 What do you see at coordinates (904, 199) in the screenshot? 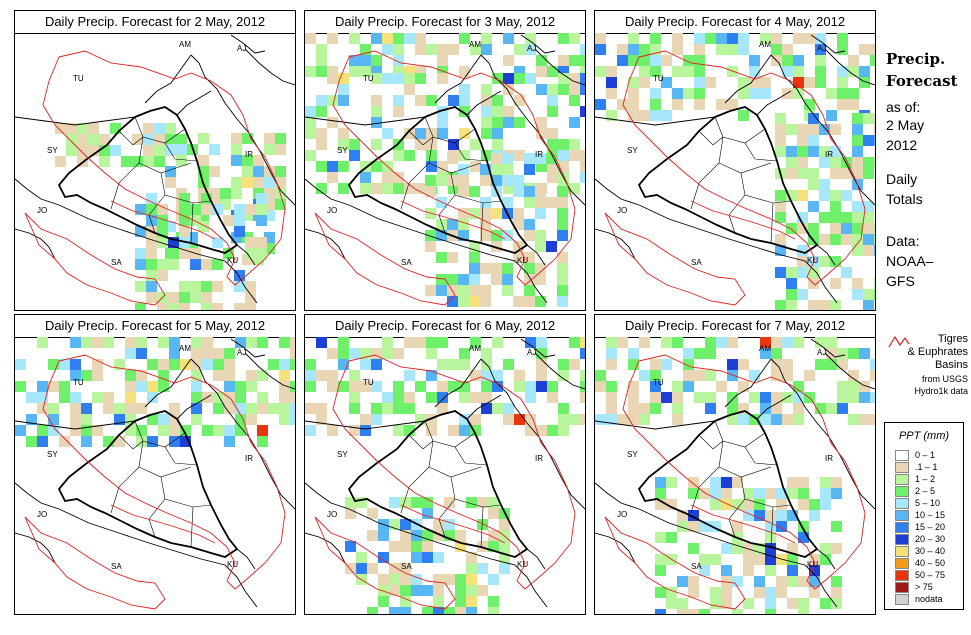
I see `totals-line-2: Totals` at bounding box center [904, 199].